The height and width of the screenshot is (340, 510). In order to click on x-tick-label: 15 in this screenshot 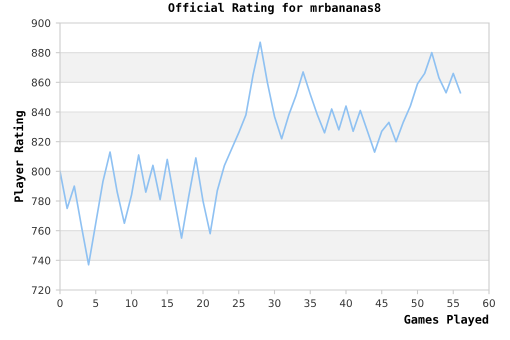, I will do `click(167, 303)`.